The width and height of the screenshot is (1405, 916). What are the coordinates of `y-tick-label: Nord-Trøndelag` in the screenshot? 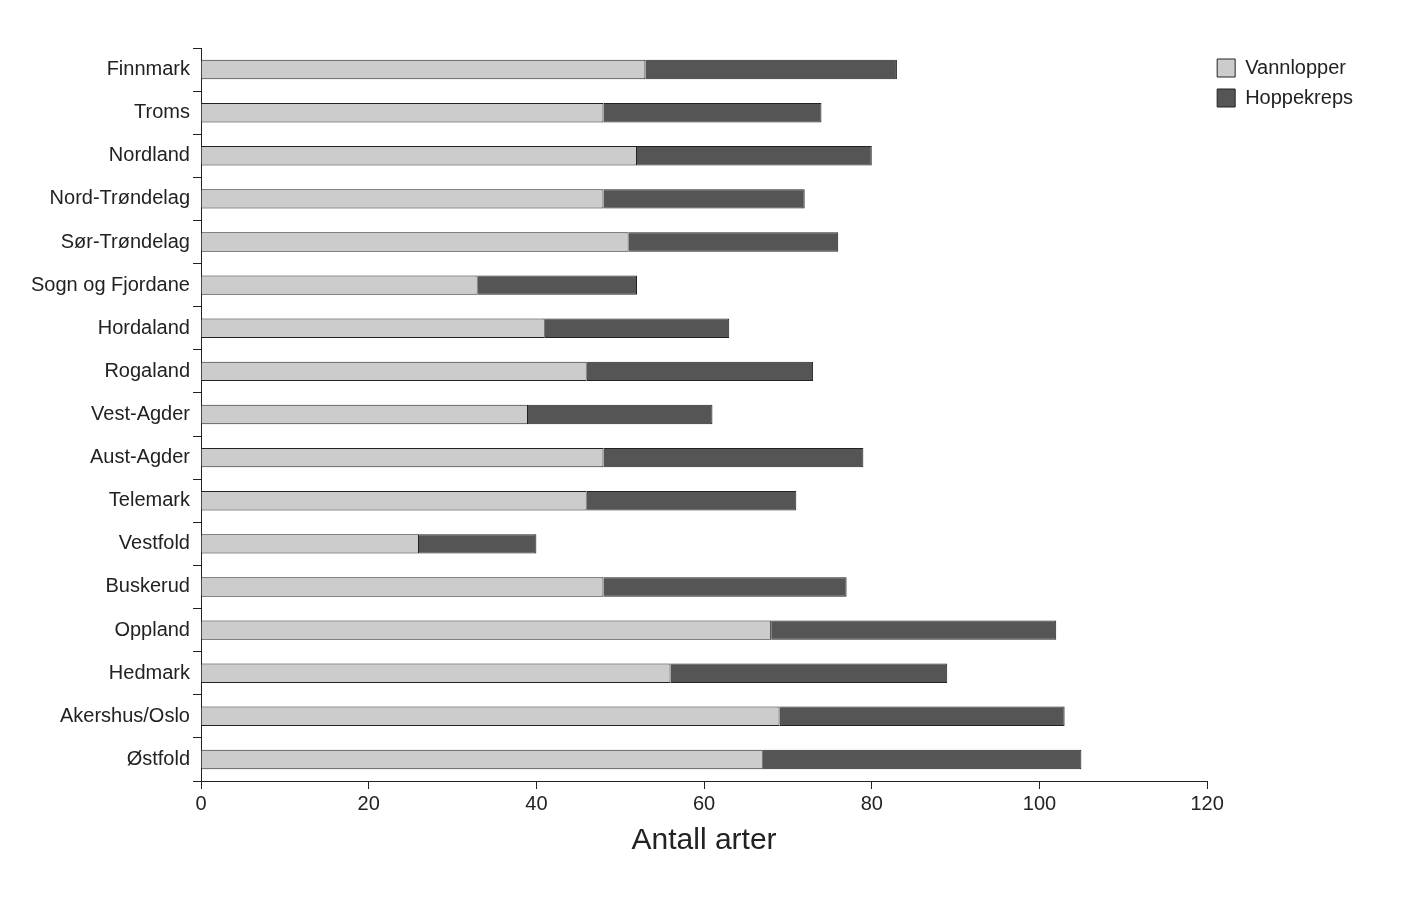 It's located at (119, 197).